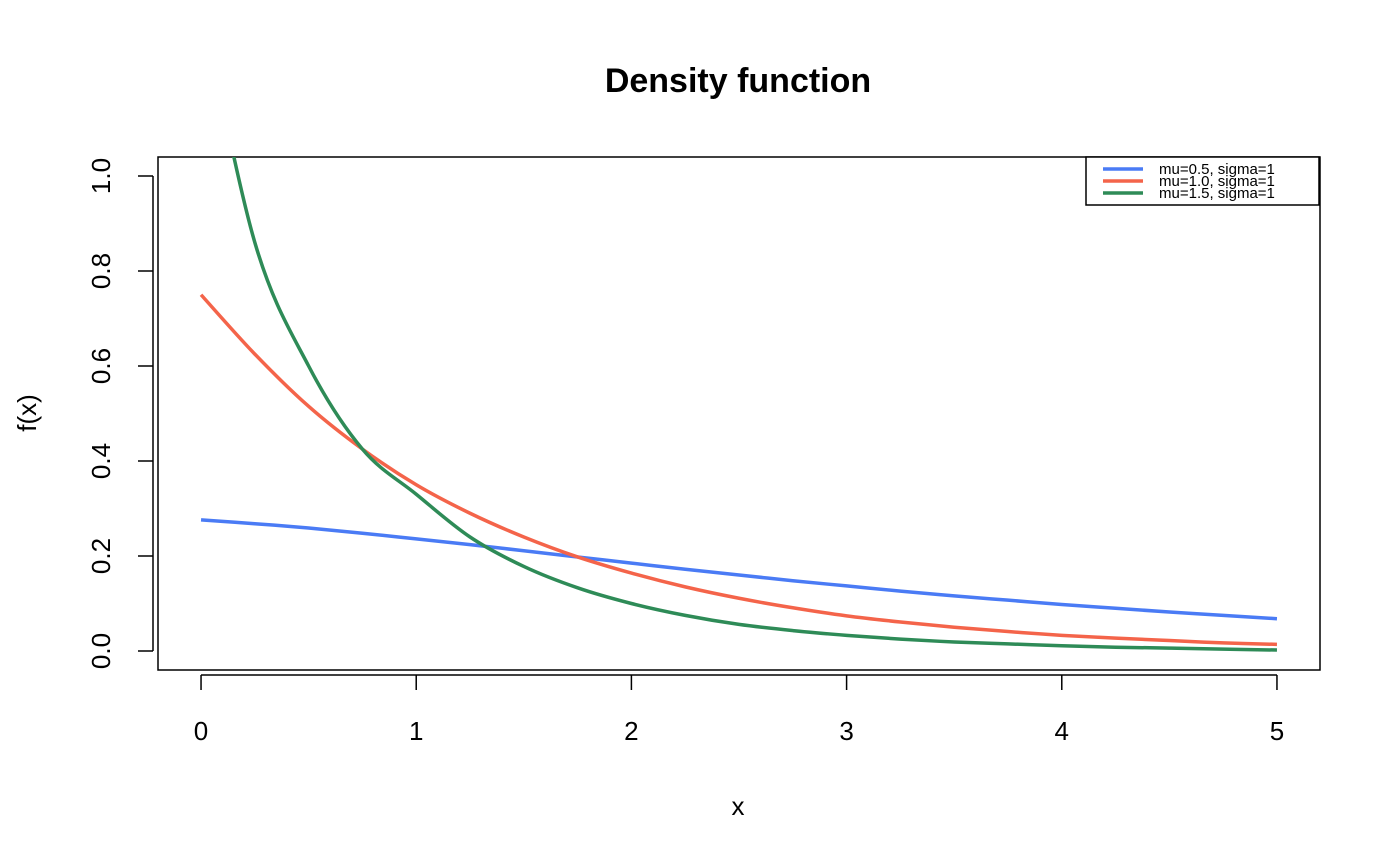  What do you see at coordinates (739, 710) in the screenshot?
I see `x-axis: 0 1 2 3 4 5` at bounding box center [739, 710].